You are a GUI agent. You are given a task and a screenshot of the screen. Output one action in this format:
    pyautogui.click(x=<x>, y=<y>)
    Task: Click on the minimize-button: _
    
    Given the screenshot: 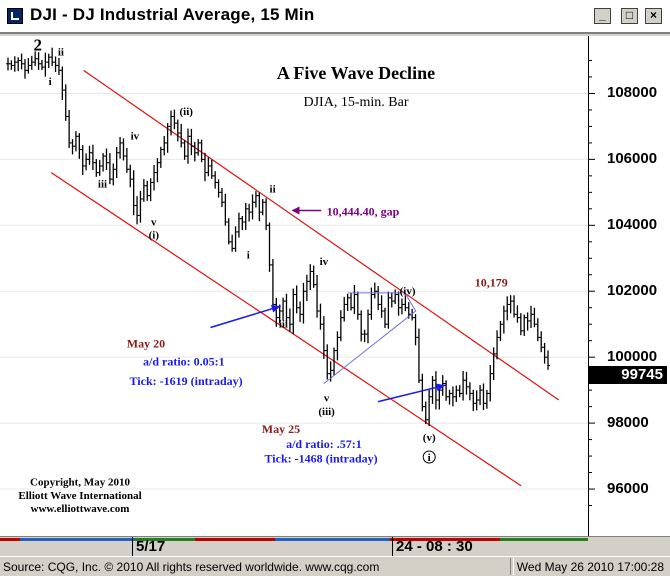 What is the action you would take?
    pyautogui.click(x=602, y=16)
    